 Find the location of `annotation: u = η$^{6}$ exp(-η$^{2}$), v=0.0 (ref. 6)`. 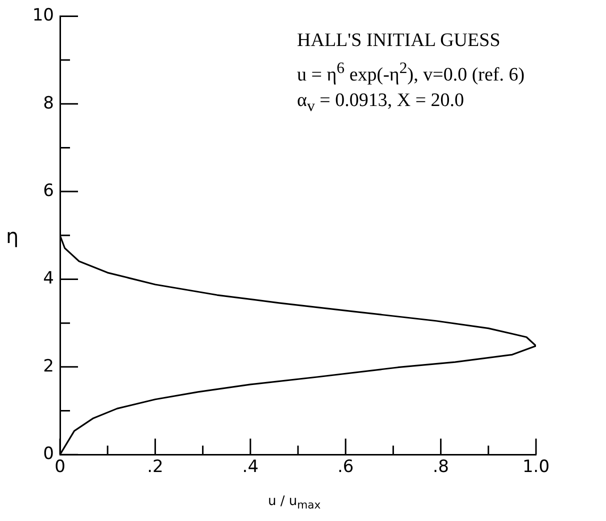

annotation: u = η$^{6}$ exp(-η$^{2}$), v=0.0 (ref. 6) is located at coordinates (411, 73).